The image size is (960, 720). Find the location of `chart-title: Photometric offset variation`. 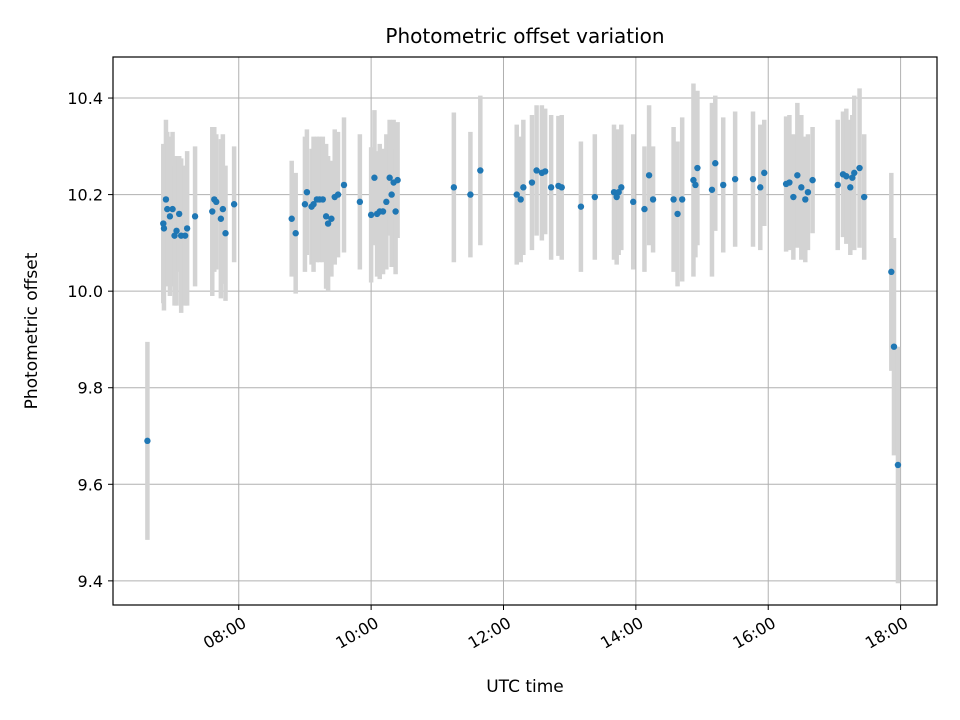

chart-title: Photometric offset variation is located at coordinates (524, 36).